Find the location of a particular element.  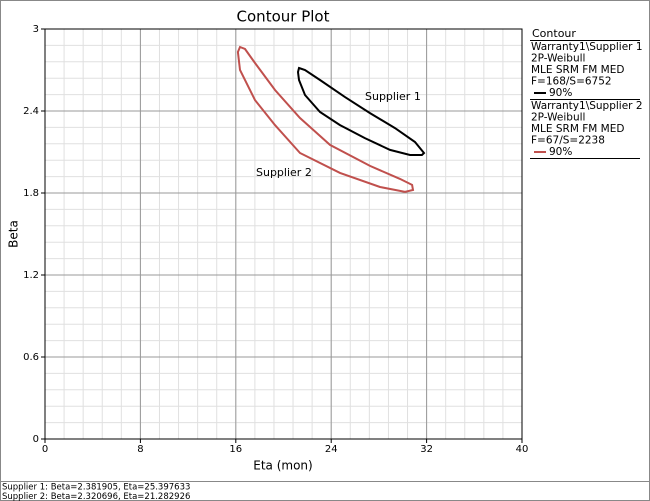

legend-detail: F=67/S=2238 is located at coordinates (568, 141).